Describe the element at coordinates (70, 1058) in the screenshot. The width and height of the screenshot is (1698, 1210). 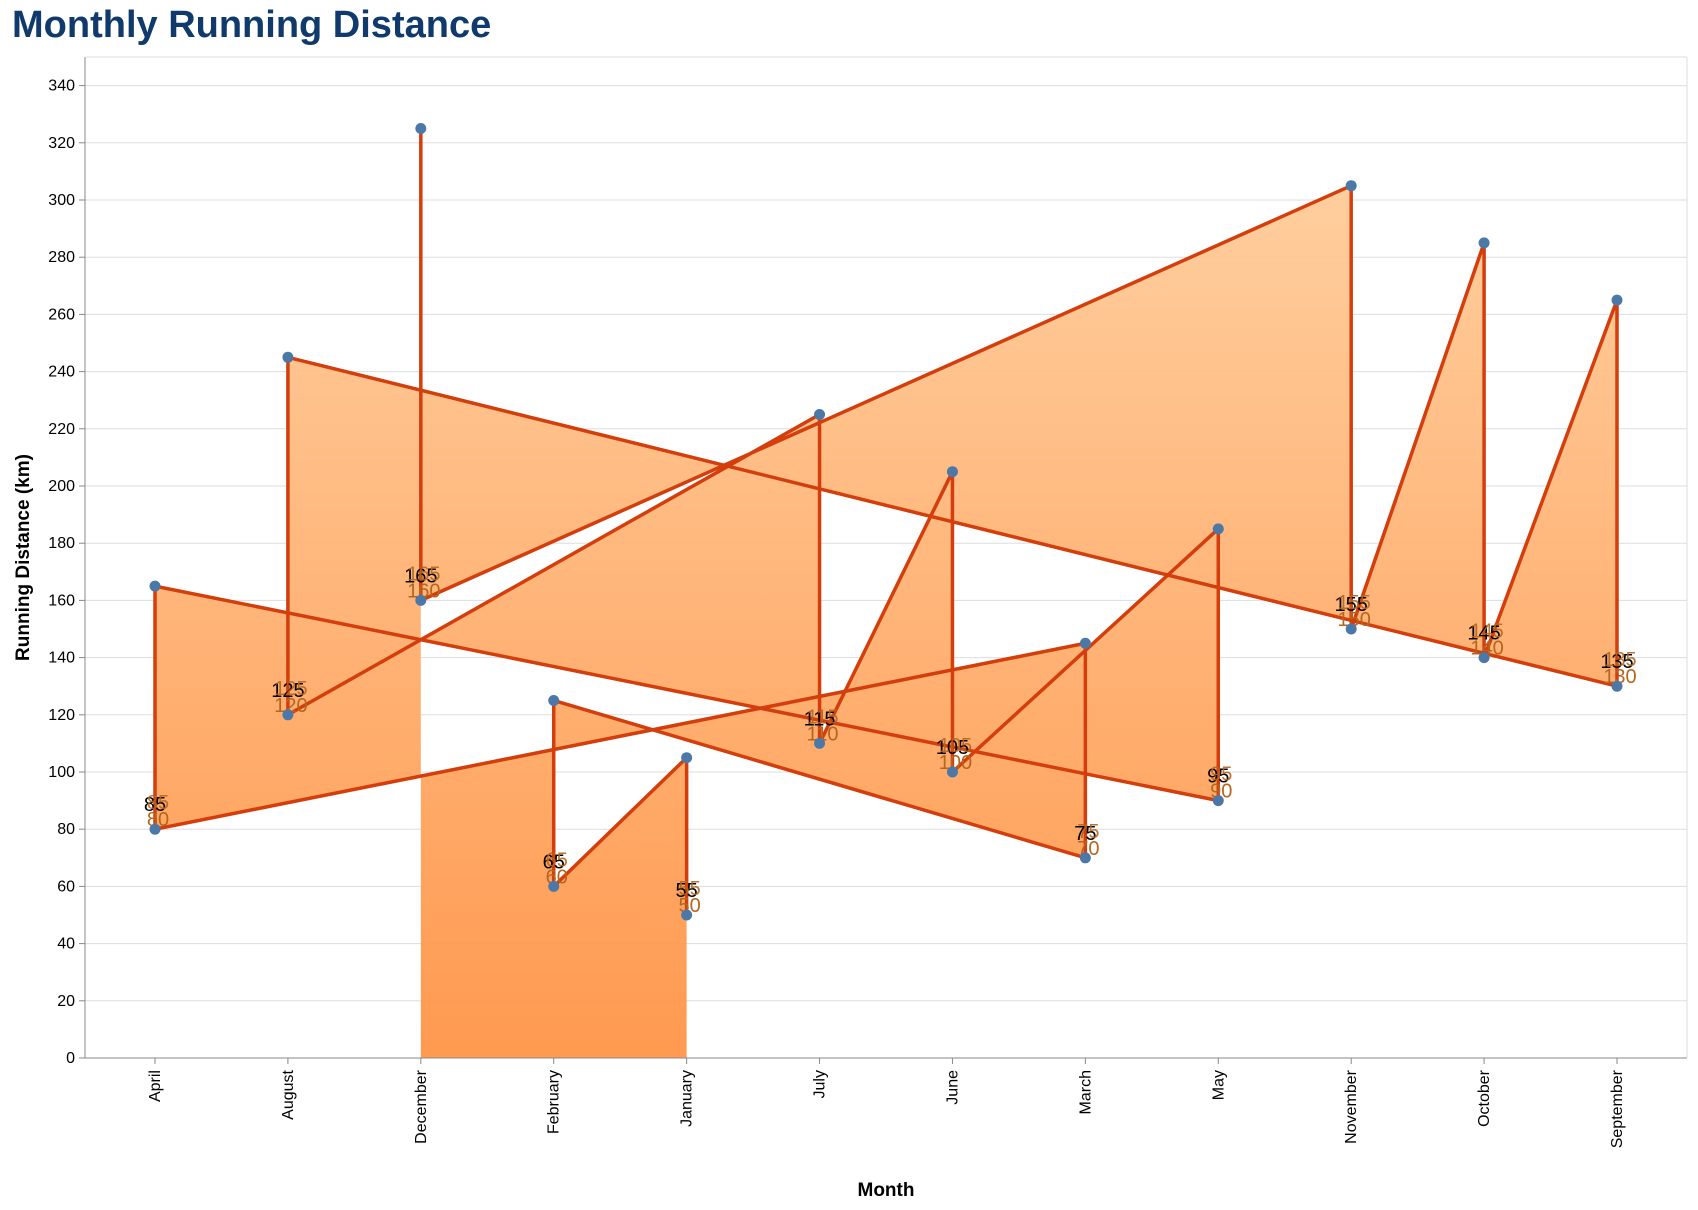
I see `y-tick-label-0: 0` at that location.